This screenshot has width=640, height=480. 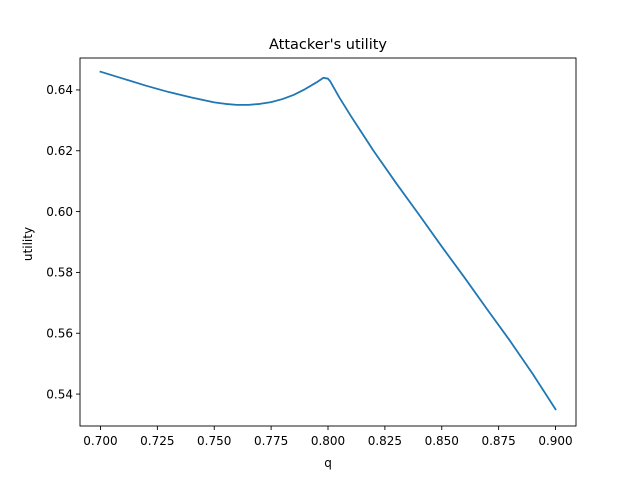 What do you see at coordinates (271, 441) in the screenshot?
I see `x-tick-label-3: 0.775` at bounding box center [271, 441].